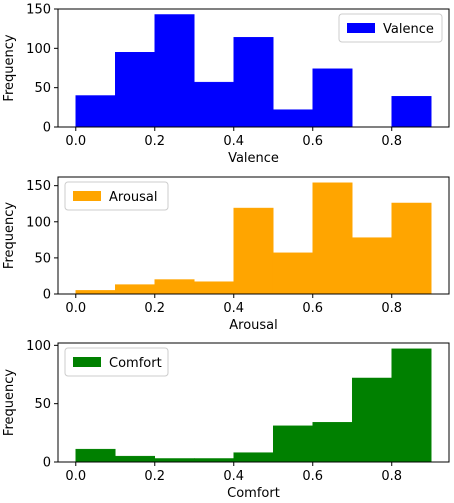 The image size is (454, 503). Describe the element at coordinates (87, 362) in the screenshot. I see `comfort-legend-swatch` at that location.